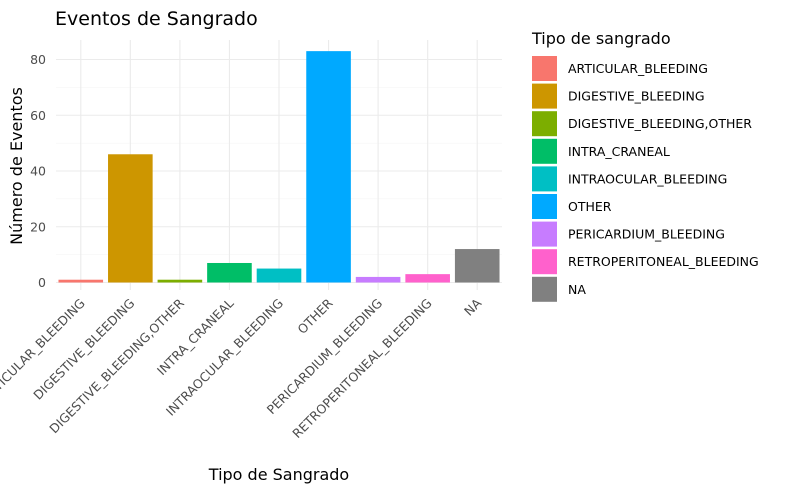  I want to click on y-tick-label: 20, so click(38, 226).